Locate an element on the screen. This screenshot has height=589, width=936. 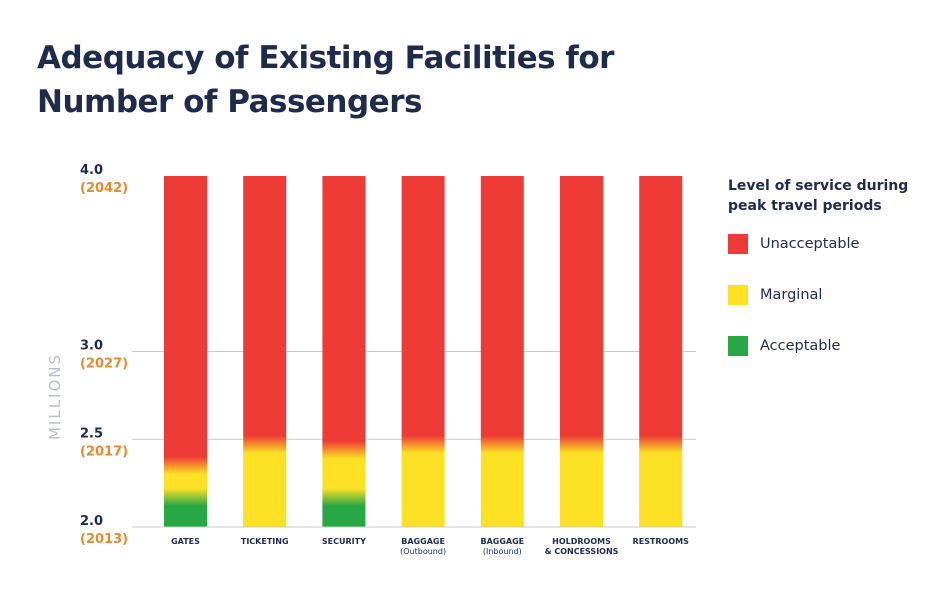
legend-item-acceptable: Acceptable is located at coordinates (828, 346).